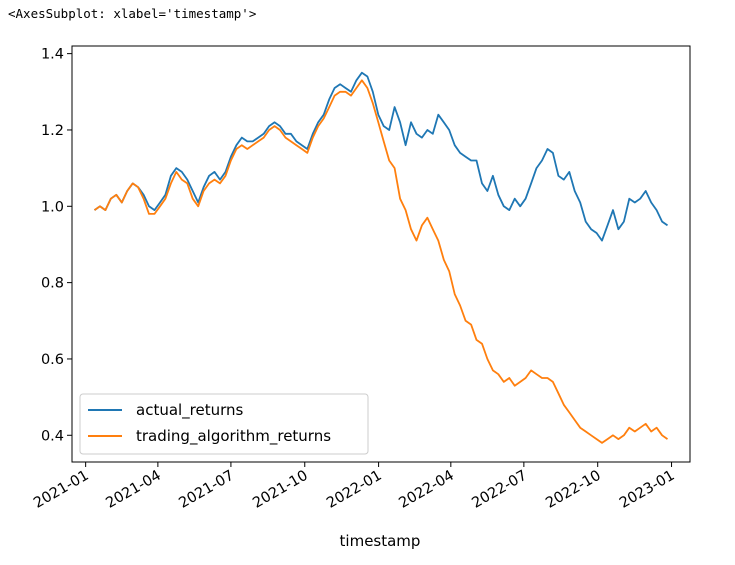 This screenshot has width=735, height=565. Describe the element at coordinates (499, 490) in the screenshot. I see `x-tick-label: 2022-07` at that location.